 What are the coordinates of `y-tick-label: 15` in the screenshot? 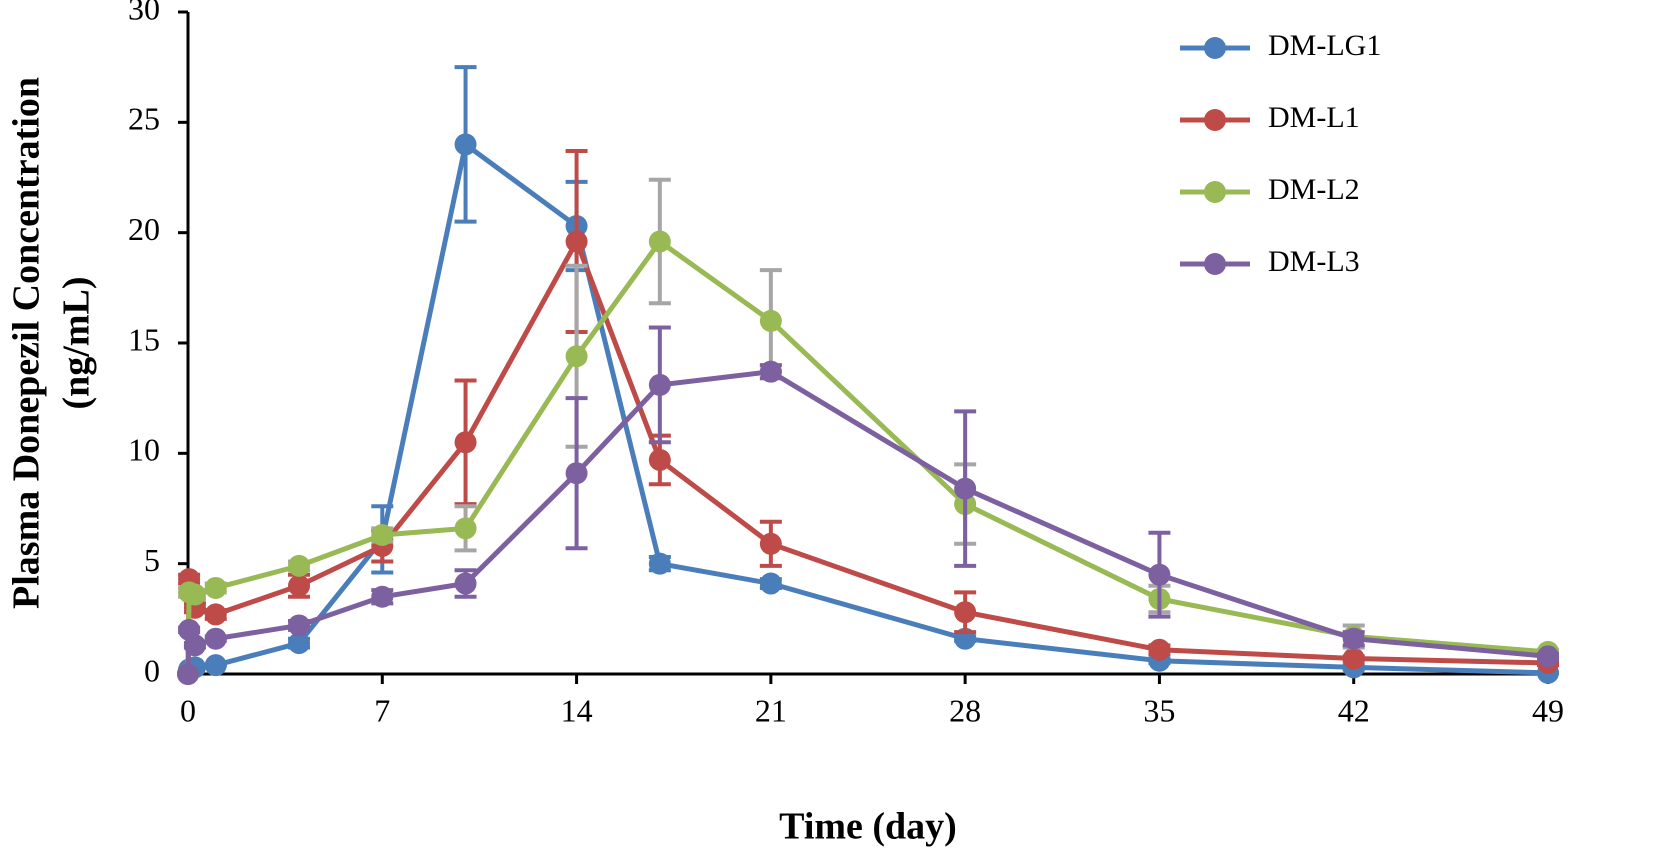 It's located at (144, 339).